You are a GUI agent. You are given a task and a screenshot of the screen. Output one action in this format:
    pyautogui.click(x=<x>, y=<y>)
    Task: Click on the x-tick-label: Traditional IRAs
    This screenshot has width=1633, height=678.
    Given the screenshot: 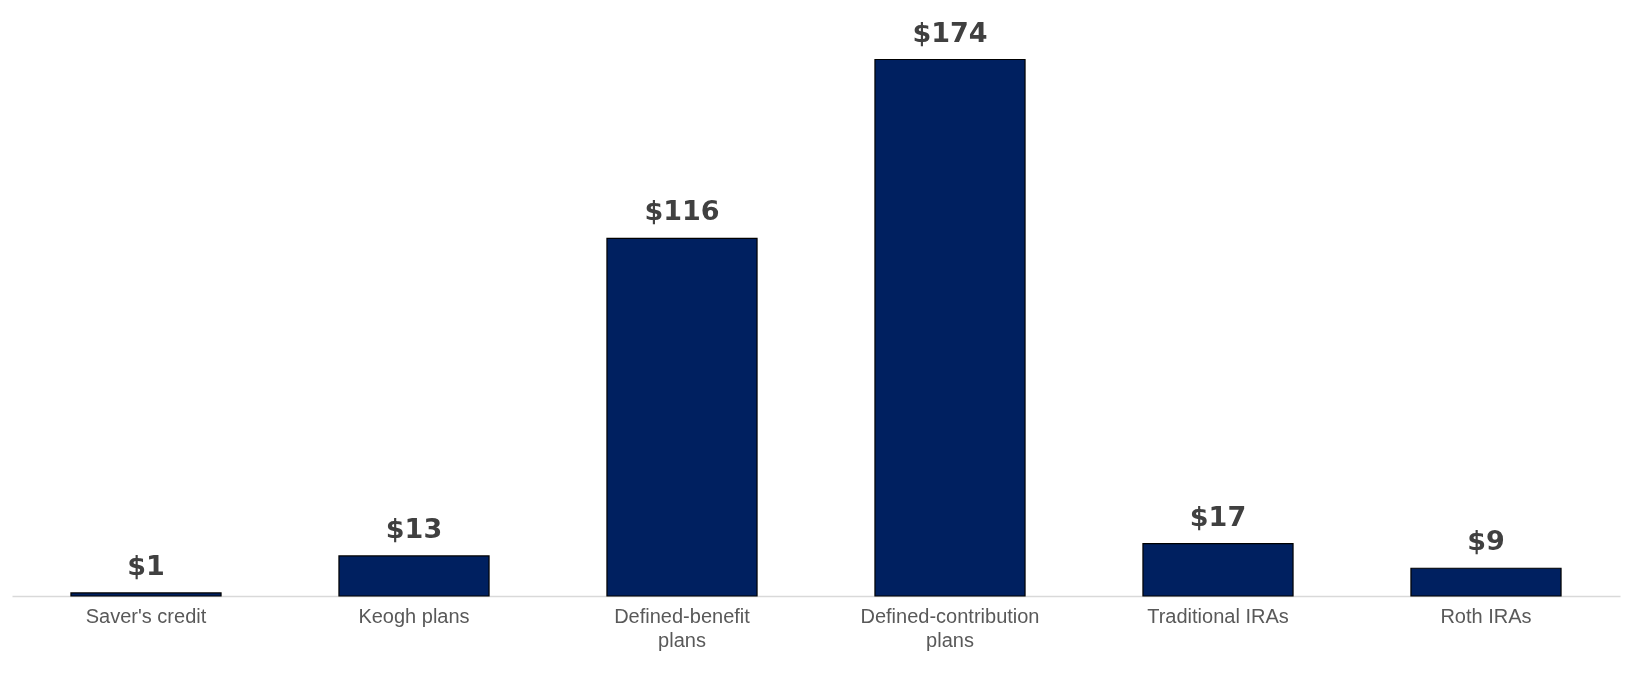 What is the action you would take?
    pyautogui.click(x=1218, y=615)
    